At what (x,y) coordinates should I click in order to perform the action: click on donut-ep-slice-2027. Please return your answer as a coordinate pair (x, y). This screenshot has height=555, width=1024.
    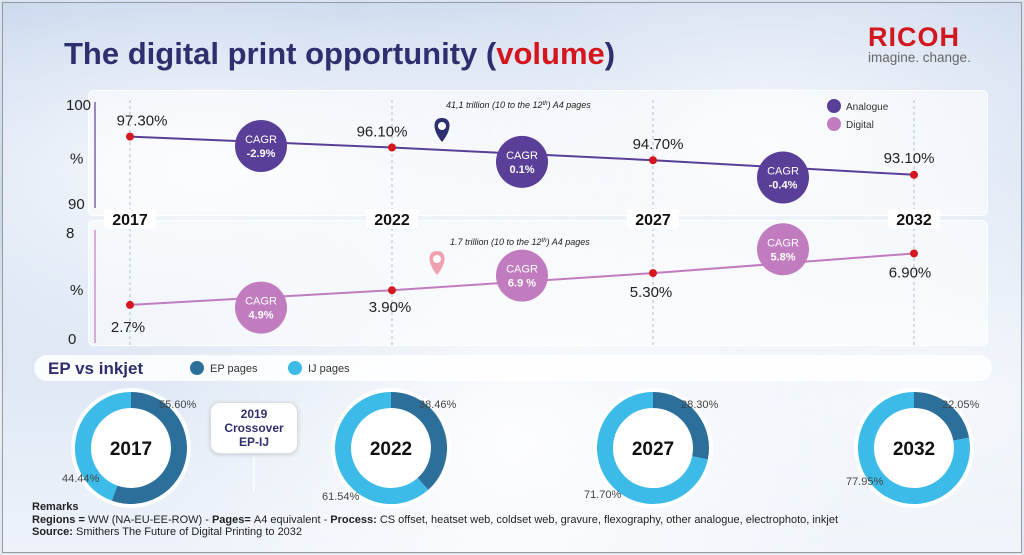
    Looking at the image, I should click on (680, 426).